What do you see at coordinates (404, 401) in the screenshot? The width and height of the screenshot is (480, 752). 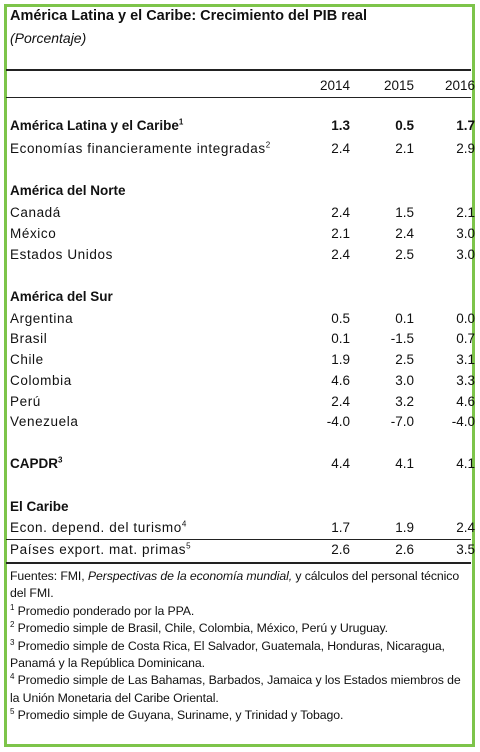 I see `cell-2015: 3.2` at bounding box center [404, 401].